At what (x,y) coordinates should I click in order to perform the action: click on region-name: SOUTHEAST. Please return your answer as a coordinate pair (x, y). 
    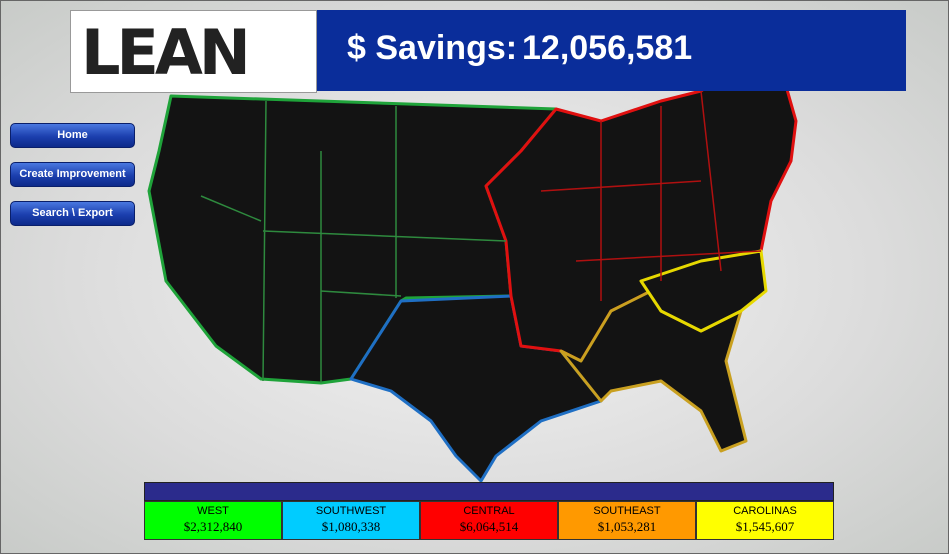
    Looking at the image, I should click on (627, 511).